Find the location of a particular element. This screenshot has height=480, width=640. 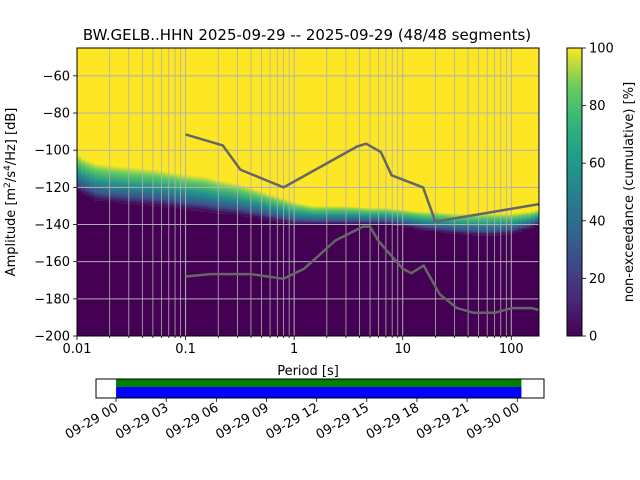

y-tick-label: −120 is located at coordinates (52, 188).